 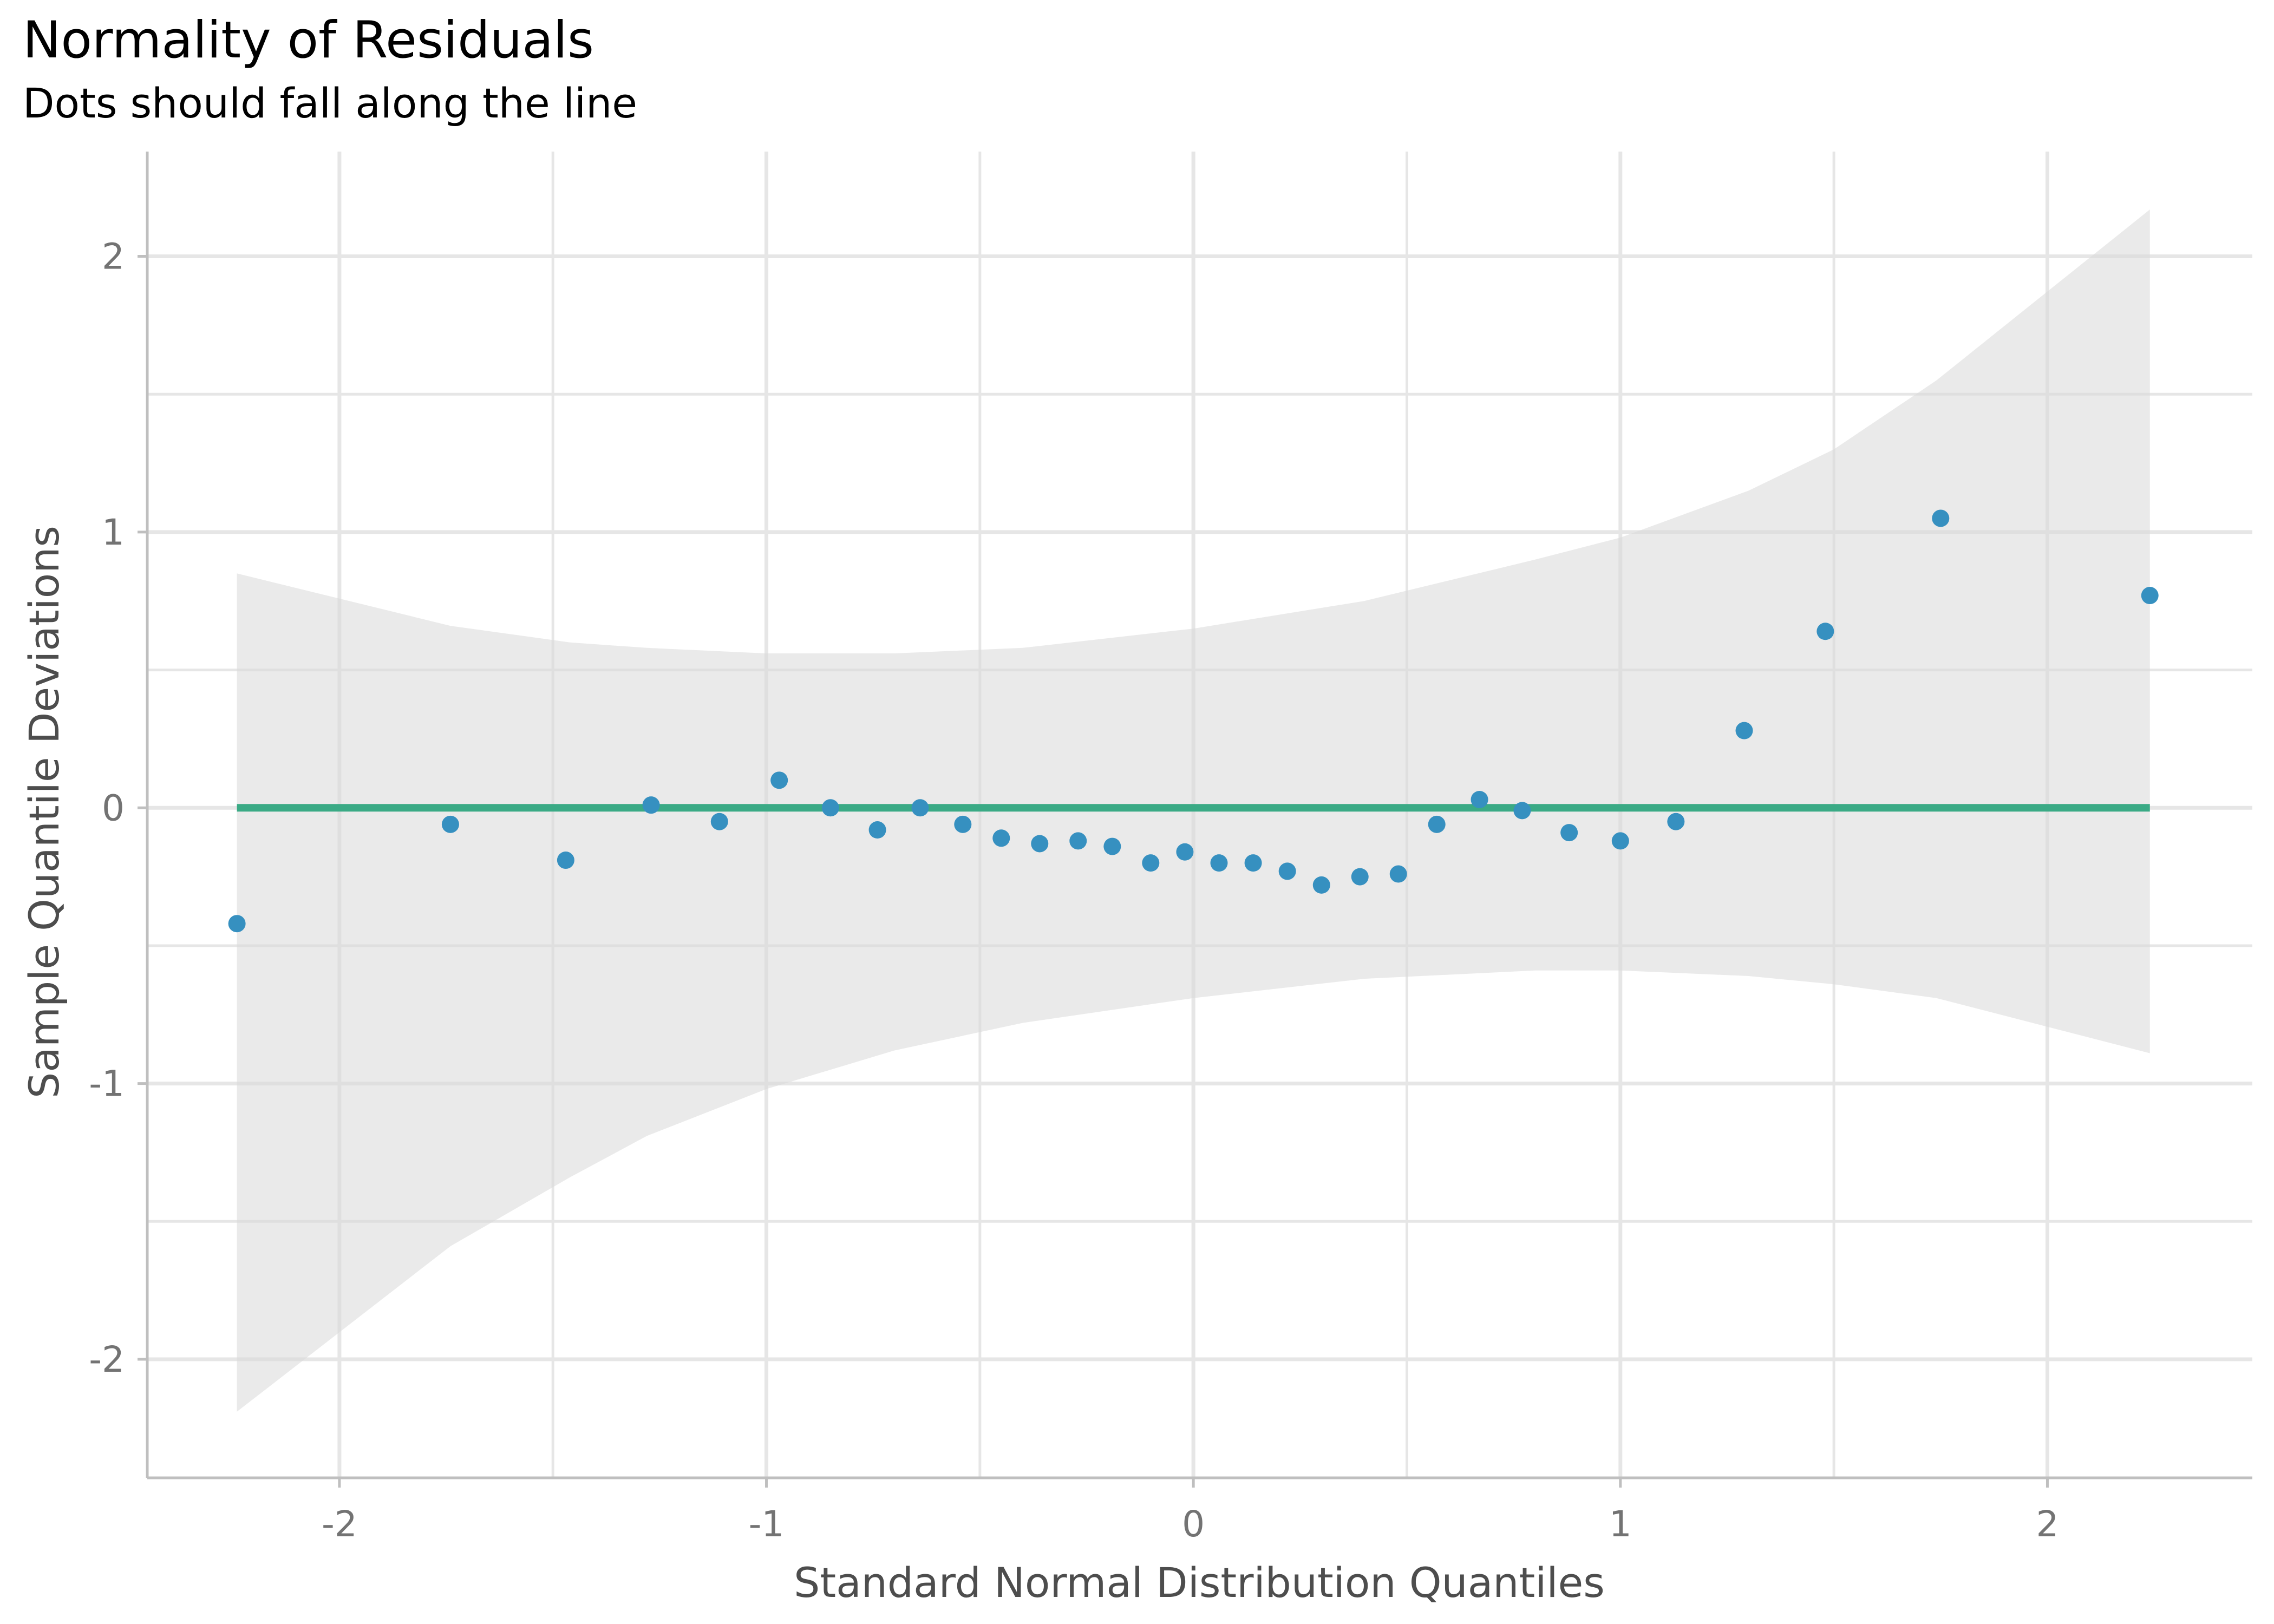 What do you see at coordinates (107, 1084) in the screenshot?
I see `y-tick-label: -1` at bounding box center [107, 1084].